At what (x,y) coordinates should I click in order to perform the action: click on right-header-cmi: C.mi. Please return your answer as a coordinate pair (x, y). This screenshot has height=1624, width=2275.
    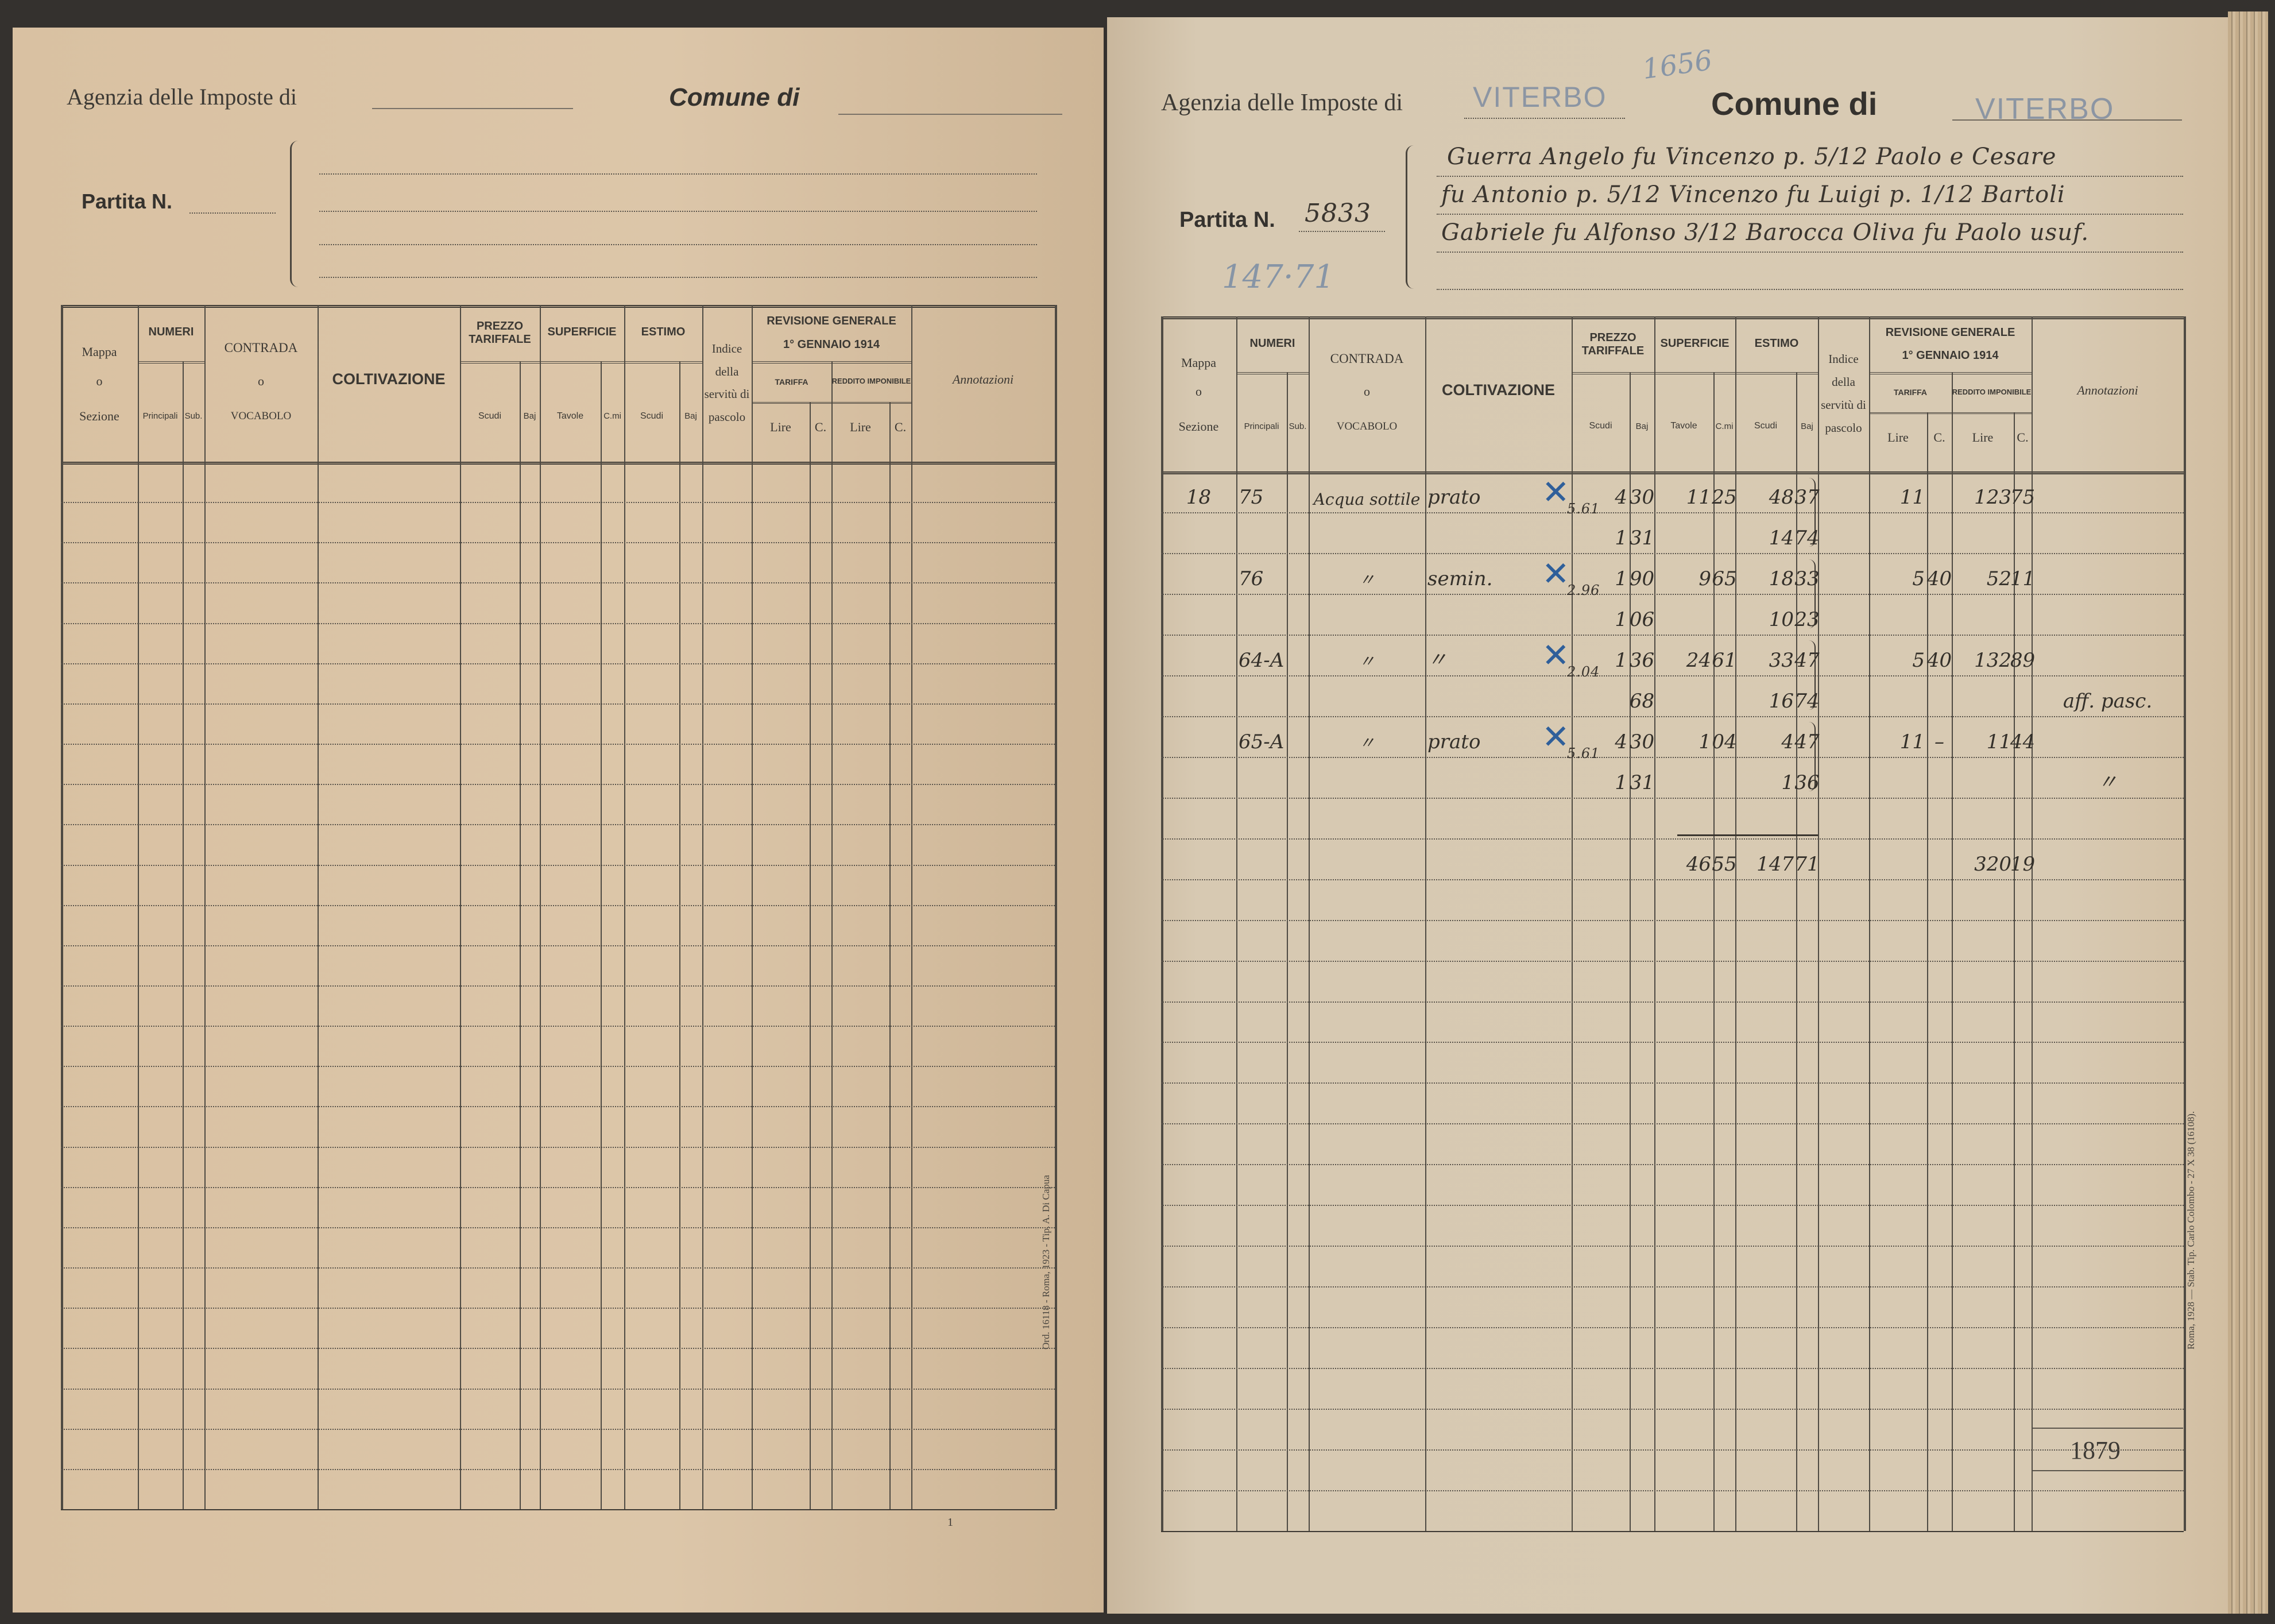
    Looking at the image, I should click on (1724, 427).